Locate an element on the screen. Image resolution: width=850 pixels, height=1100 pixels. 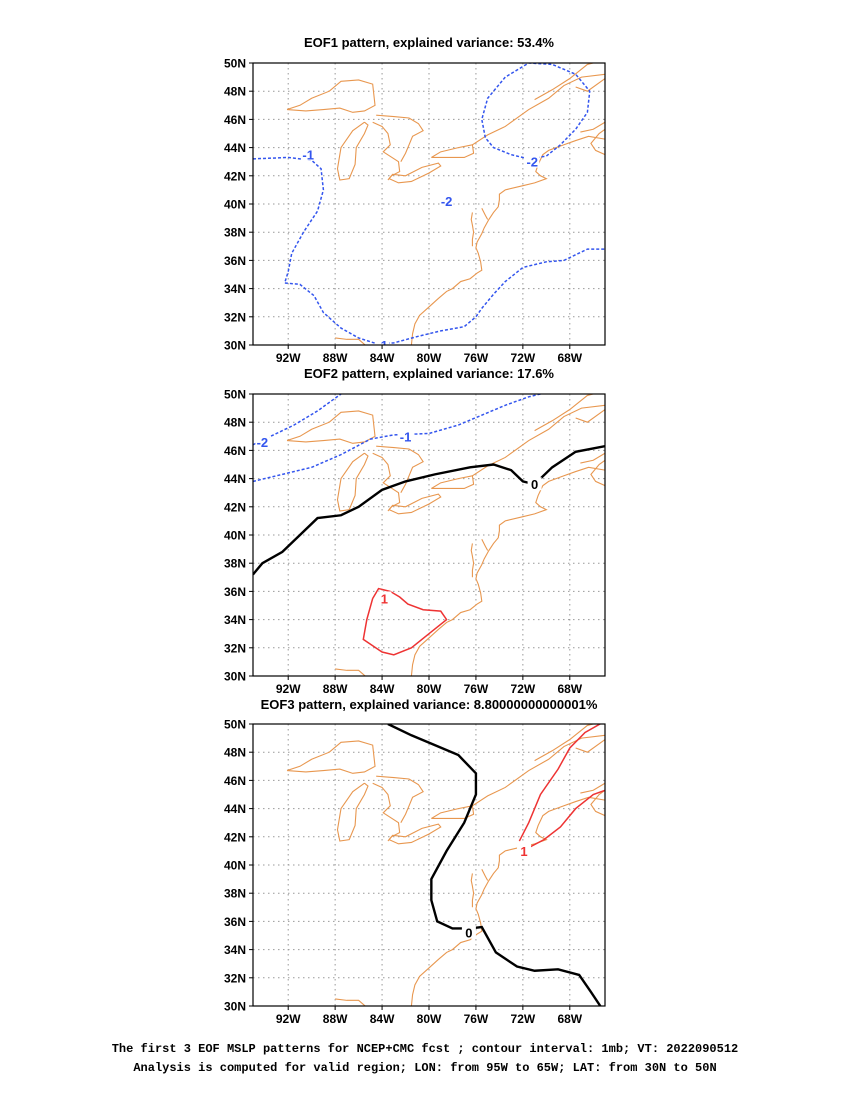
panel-2-title: EOF2 pattern, explained variance: 17.6% is located at coordinates (429, 373).